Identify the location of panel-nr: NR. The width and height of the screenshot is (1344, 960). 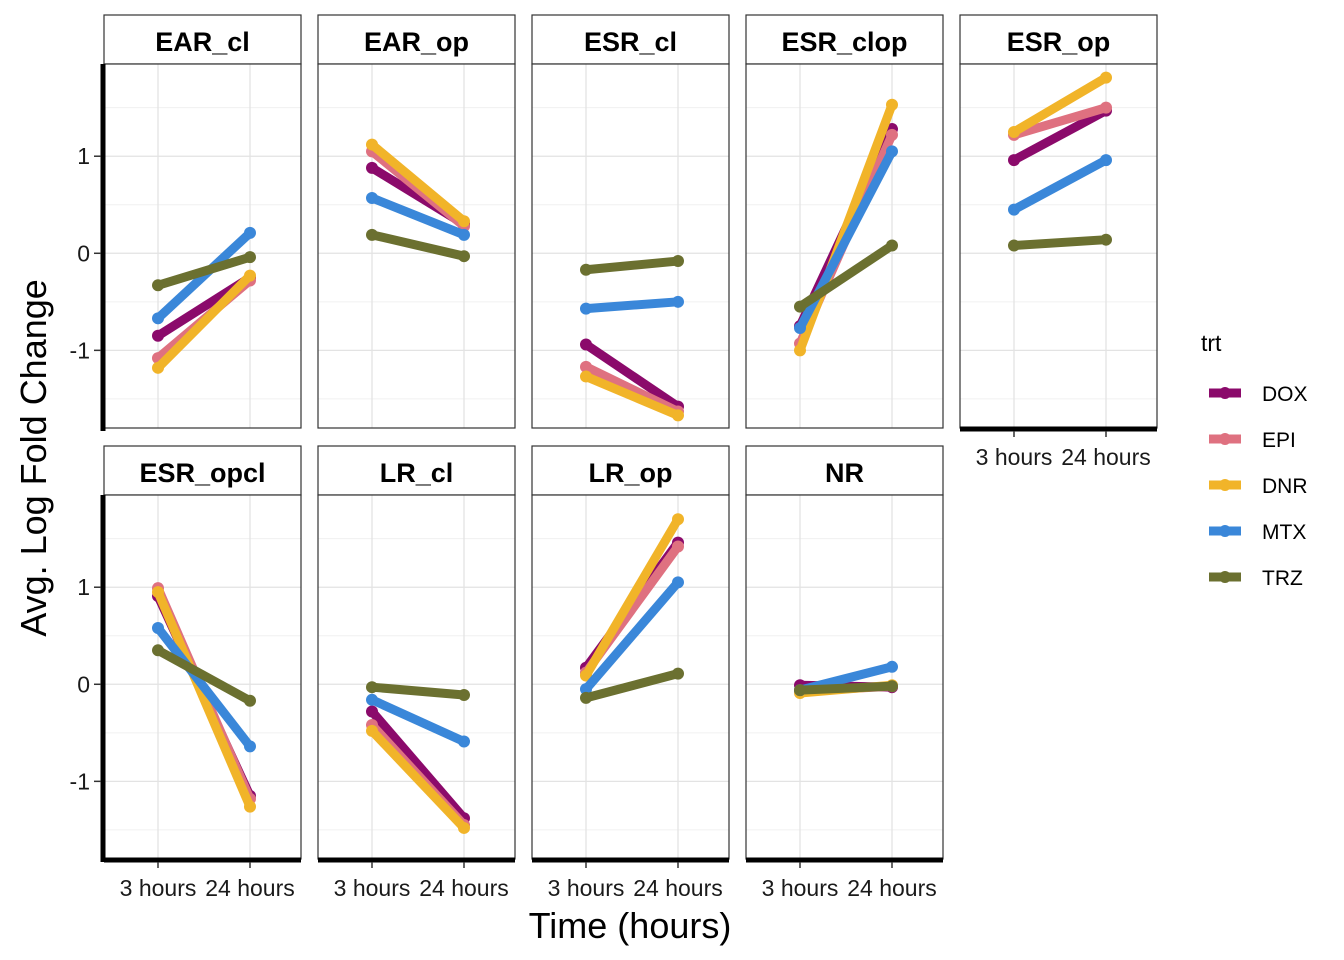
(844, 652).